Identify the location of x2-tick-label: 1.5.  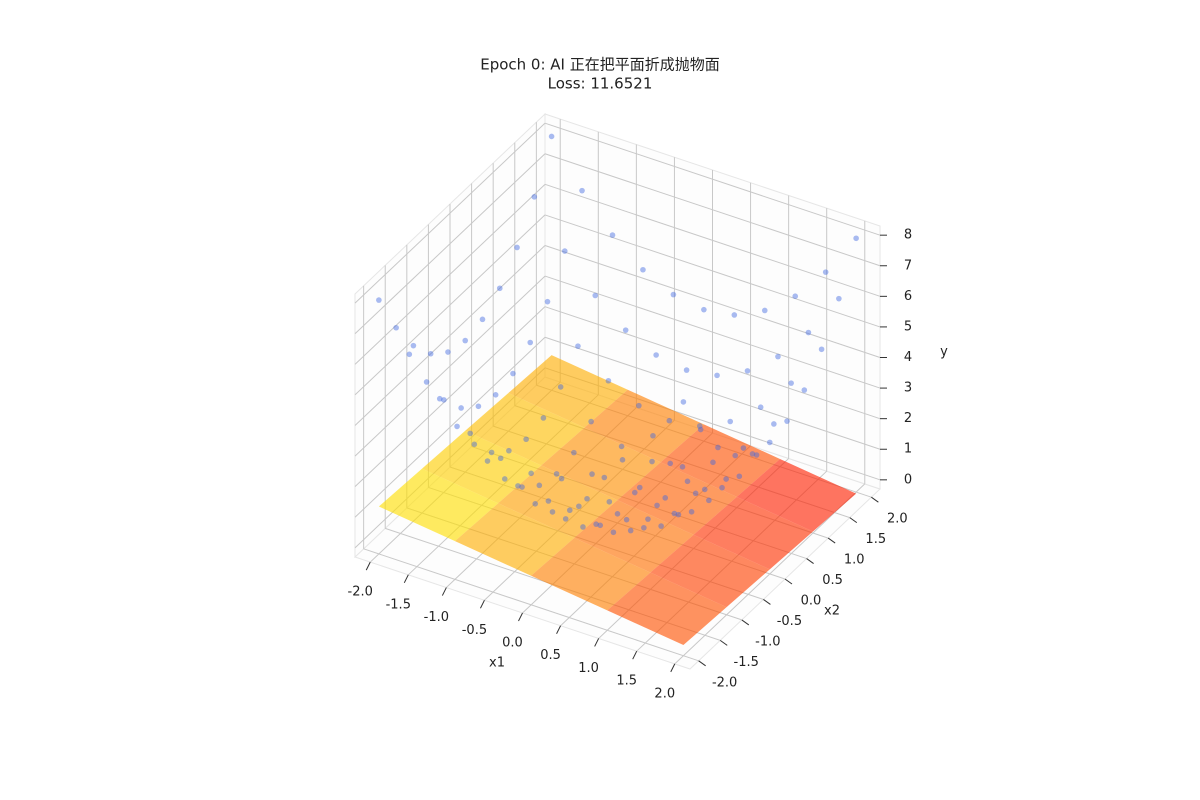
(875, 539).